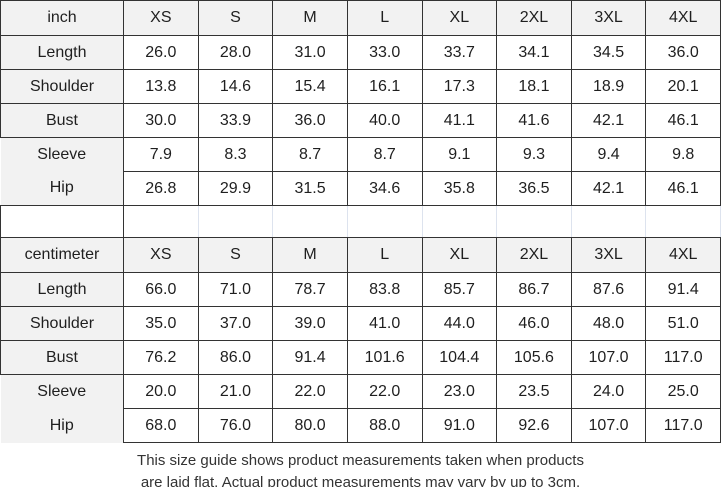 The image size is (721, 487). What do you see at coordinates (62, 221) in the screenshot?
I see `spacer-label-cell` at bounding box center [62, 221].